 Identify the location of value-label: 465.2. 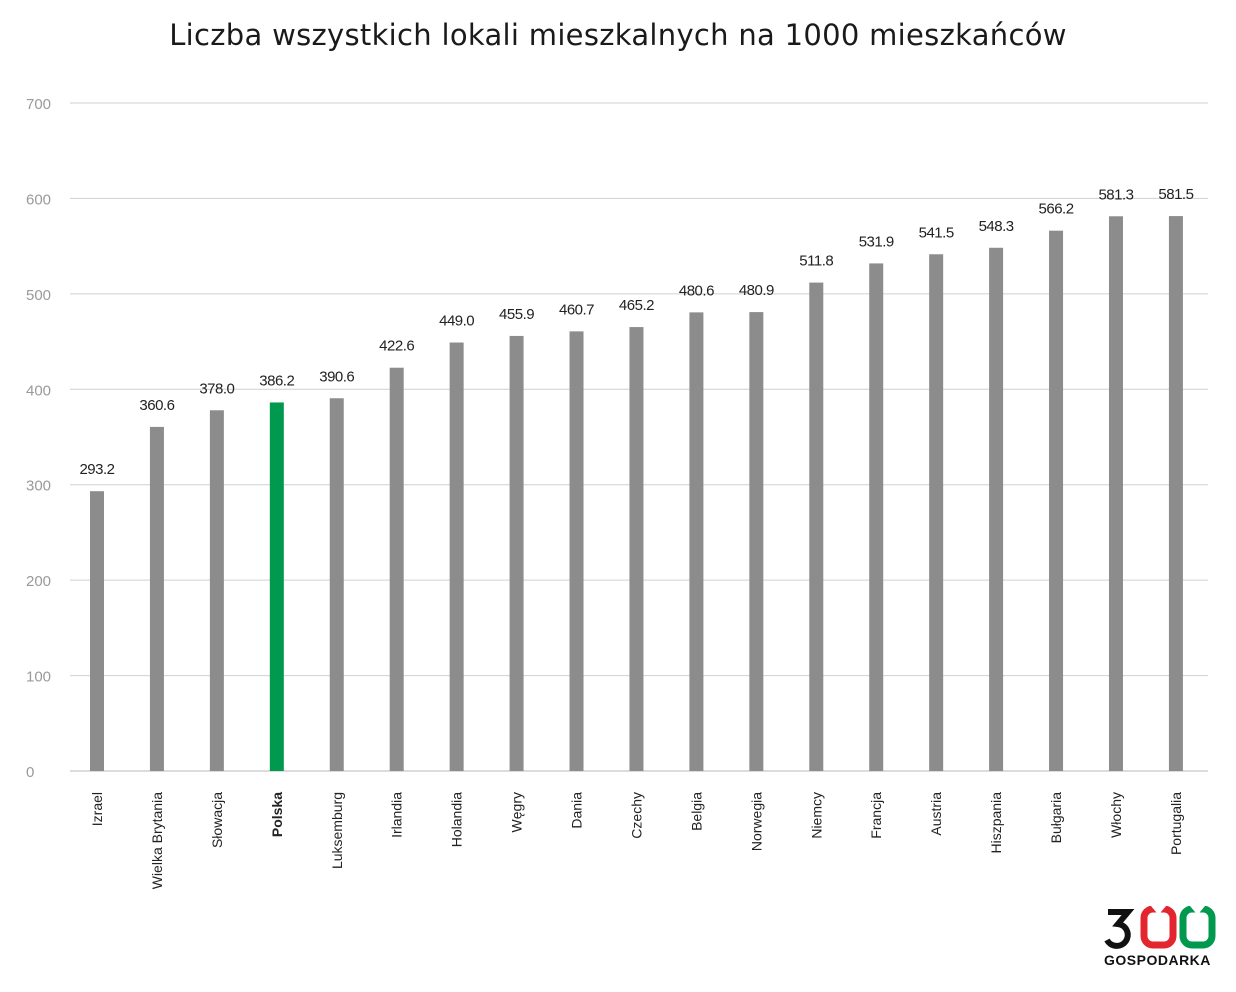
(636, 305).